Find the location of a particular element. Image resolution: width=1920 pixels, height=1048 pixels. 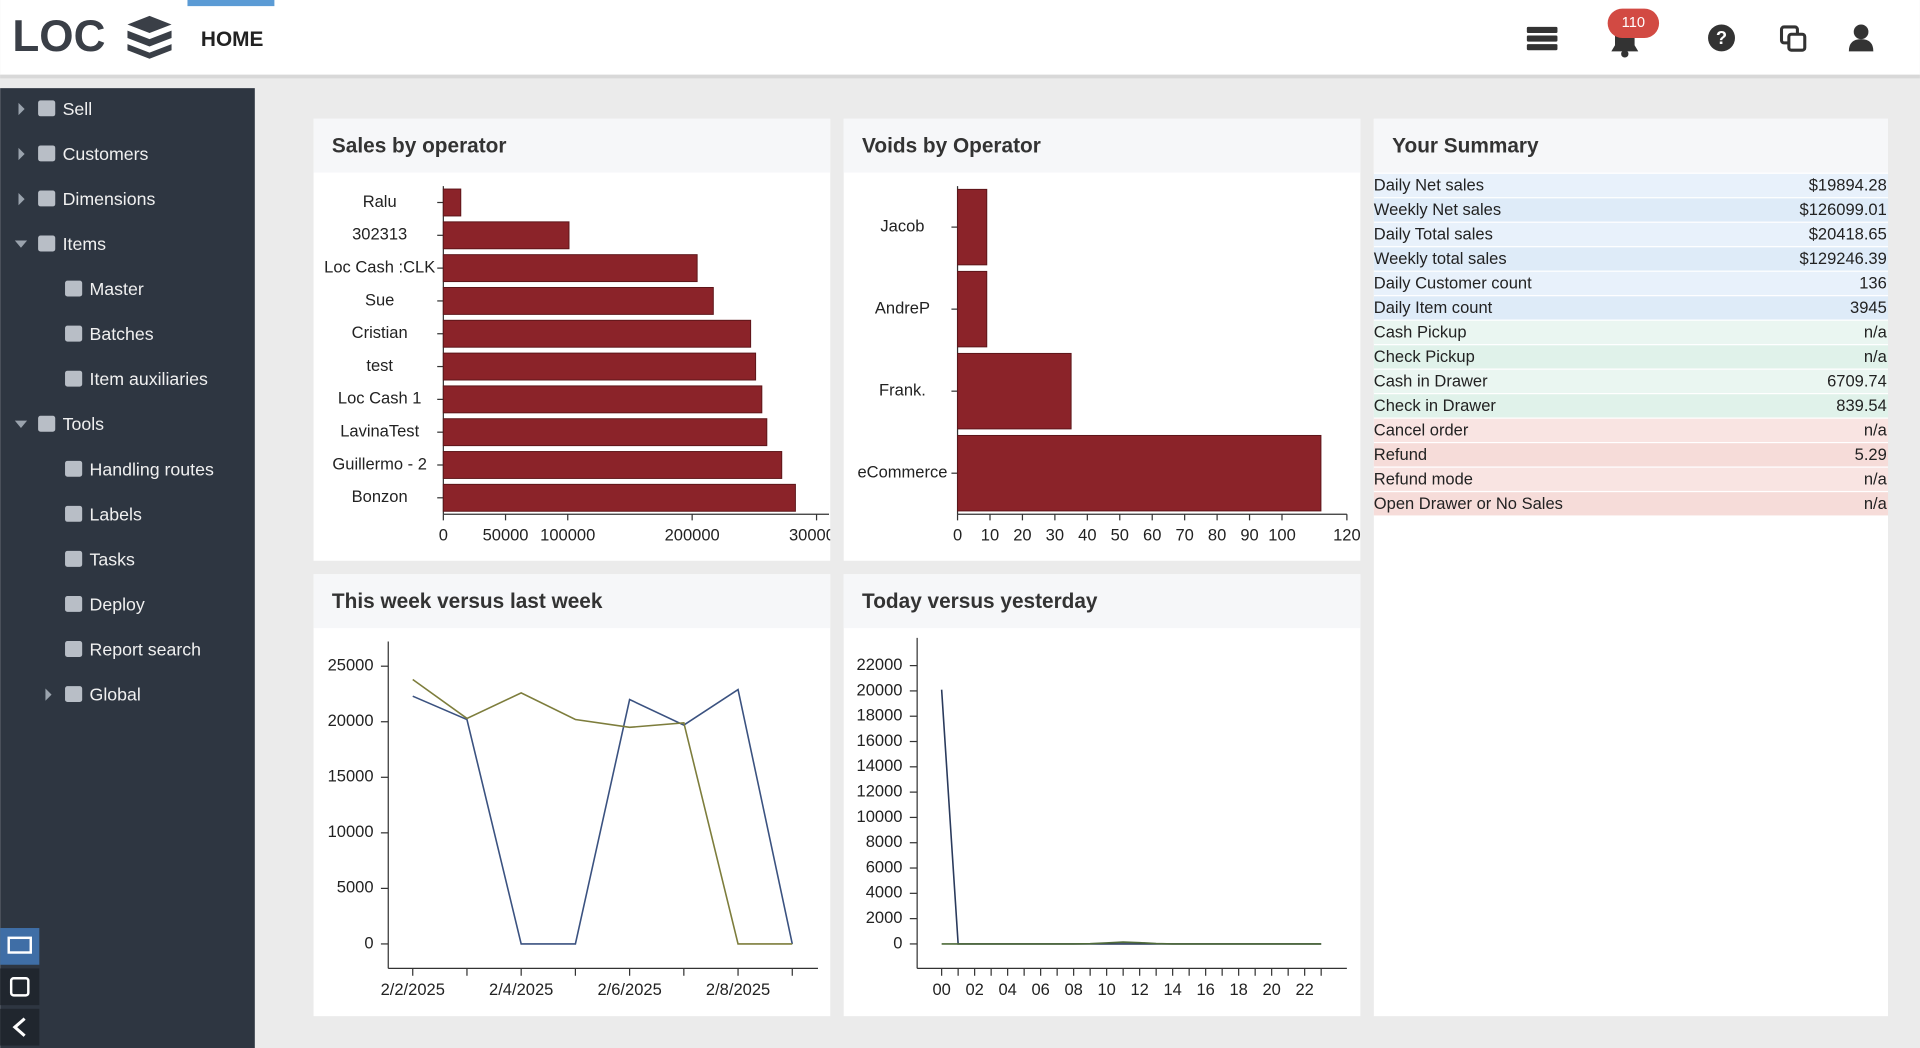

summary-label: Weekly Net sales is located at coordinates (1437, 209).